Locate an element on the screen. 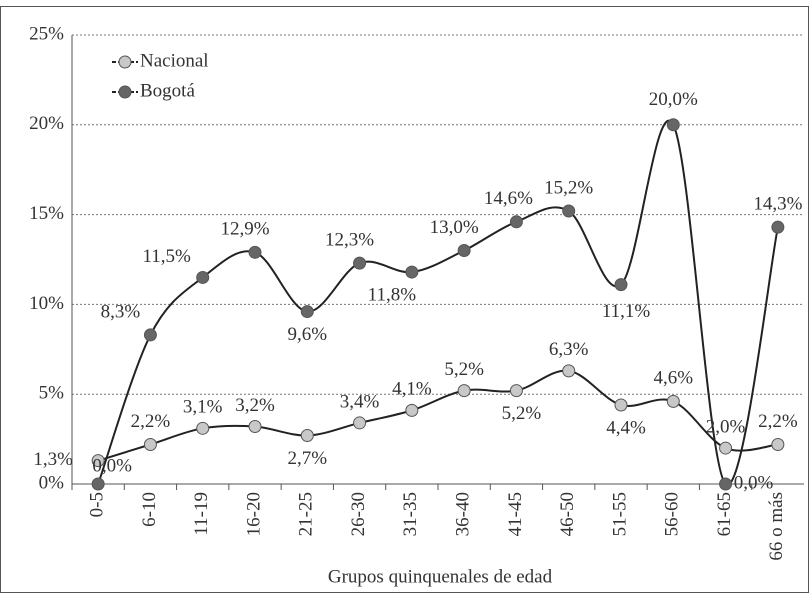 The height and width of the screenshot is (593, 810). data-label: 3,2% is located at coordinates (255, 405).